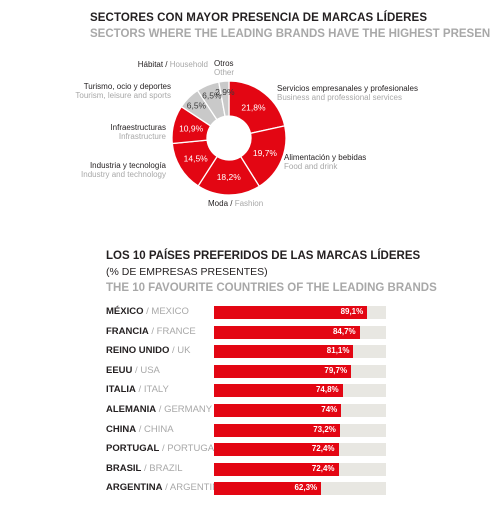 The width and height of the screenshot is (490, 513). Describe the element at coordinates (173, 64) in the screenshot. I see `slice-label-6: Hábitat / Household` at that location.